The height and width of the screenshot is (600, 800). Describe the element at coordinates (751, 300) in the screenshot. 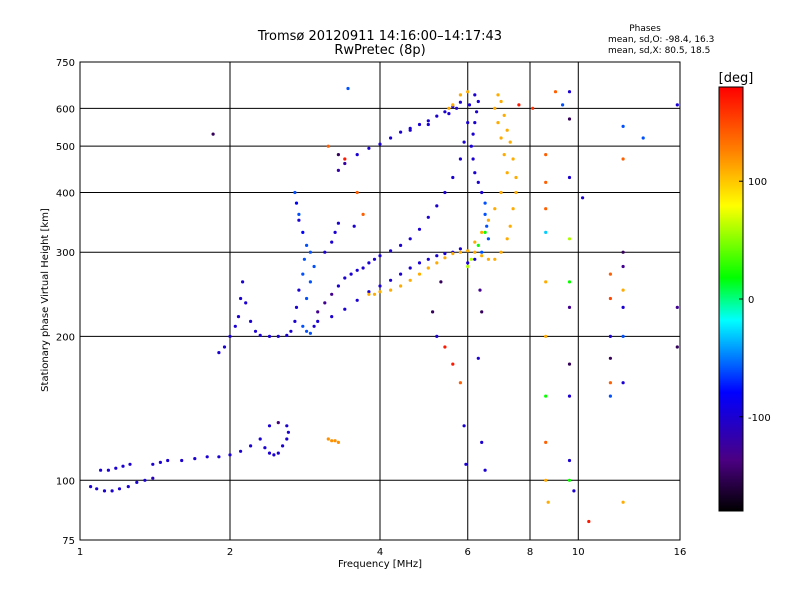

I see `colorbar-tick-label: 0` at that location.